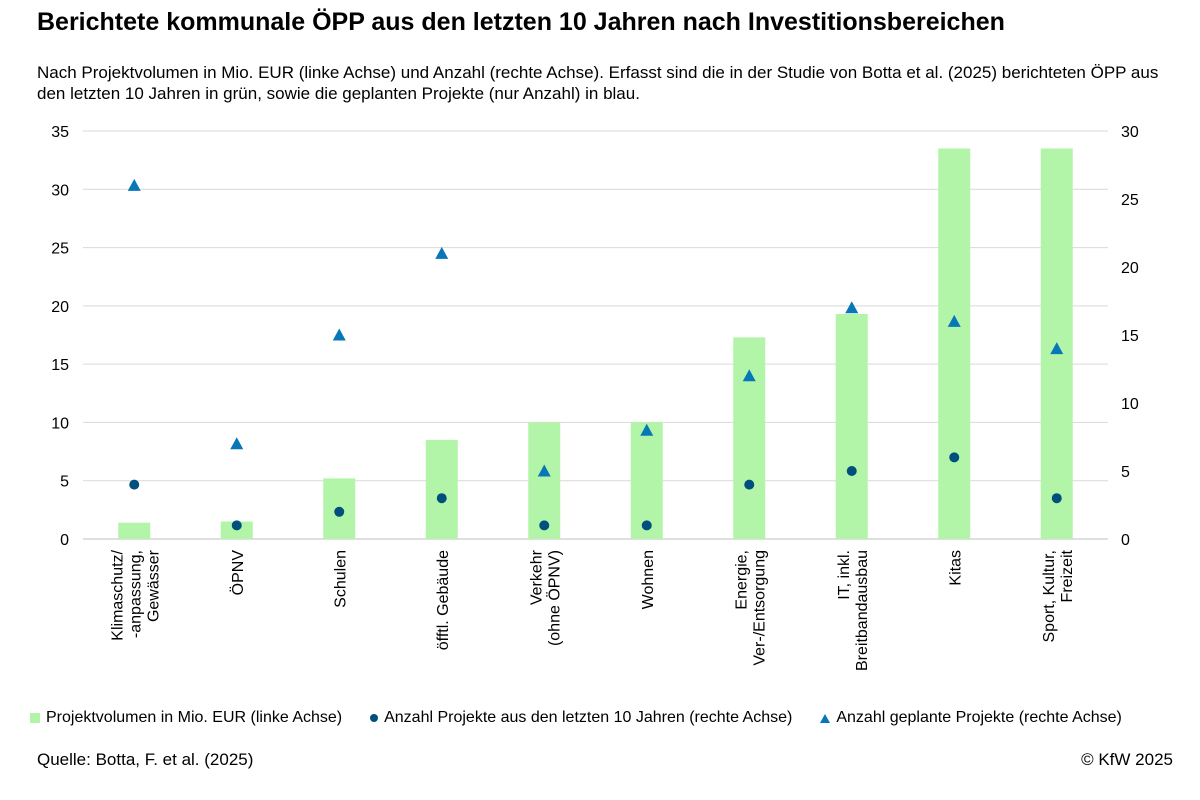 The width and height of the screenshot is (1200, 800). I want to click on left-tick-label: 0, so click(64, 540).